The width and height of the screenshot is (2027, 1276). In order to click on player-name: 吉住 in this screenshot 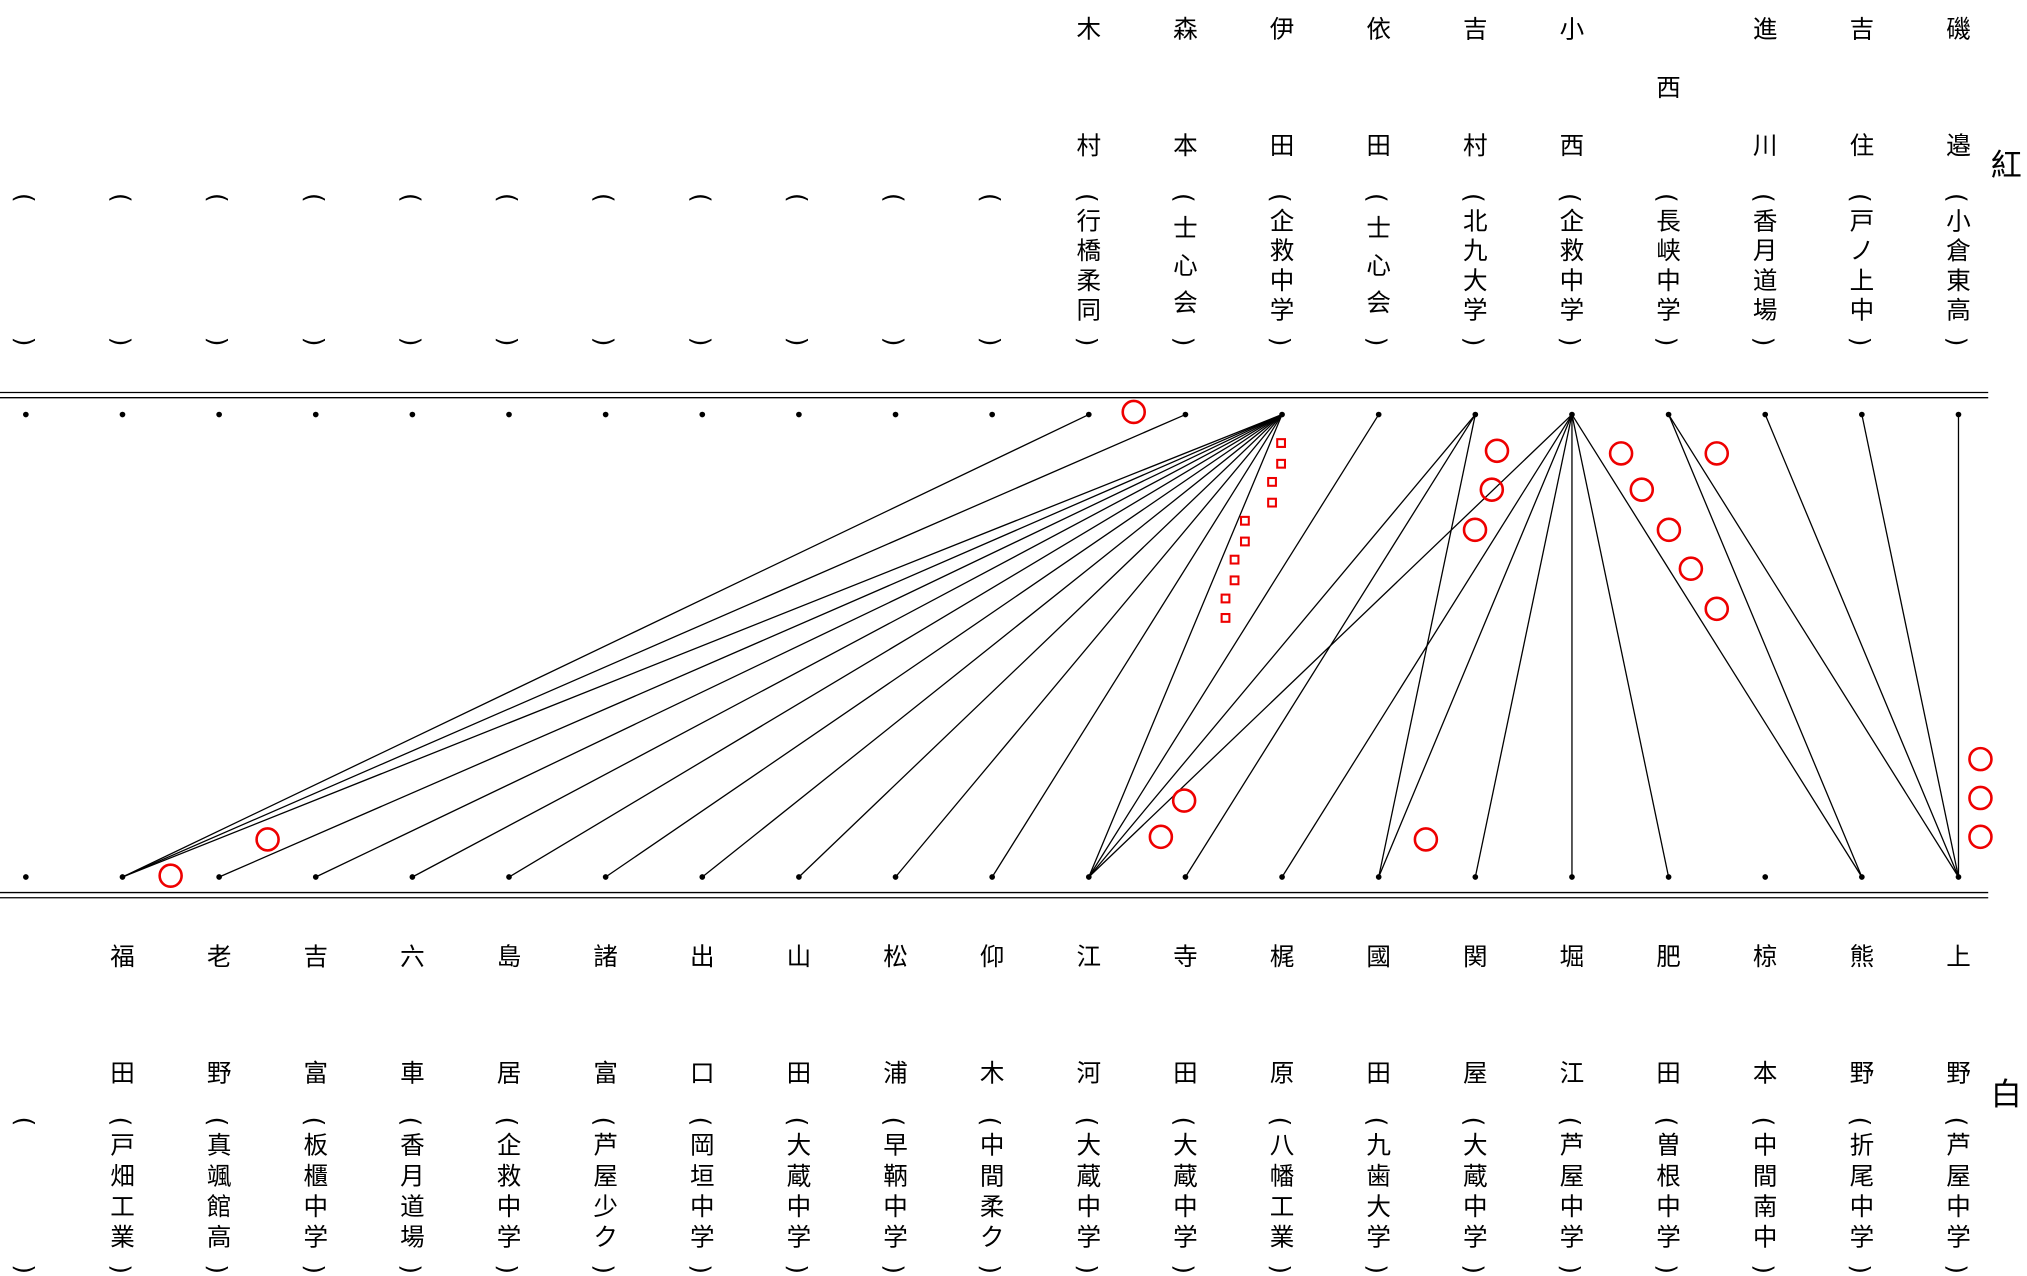, I will do `click(1862, 88)`.